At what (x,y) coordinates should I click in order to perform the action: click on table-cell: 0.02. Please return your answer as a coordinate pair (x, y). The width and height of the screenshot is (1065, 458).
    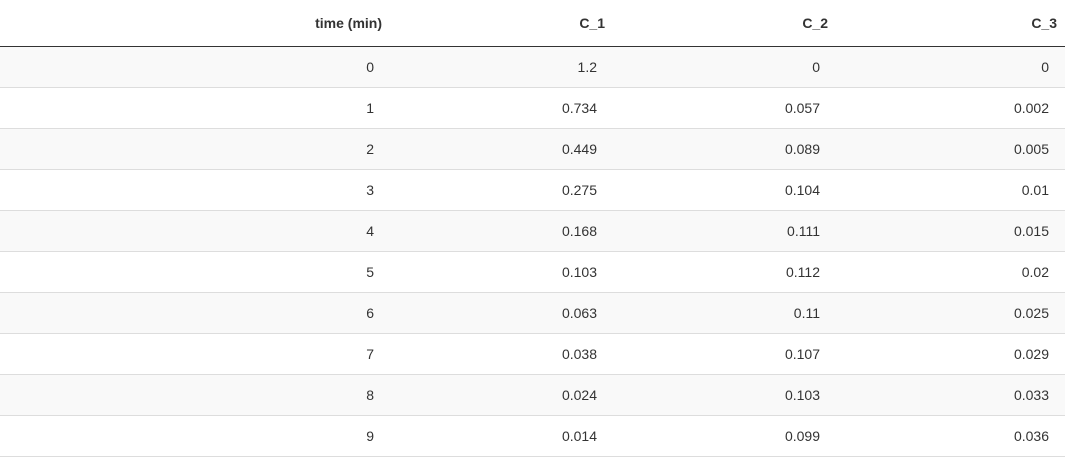
    Looking at the image, I should click on (950, 272).